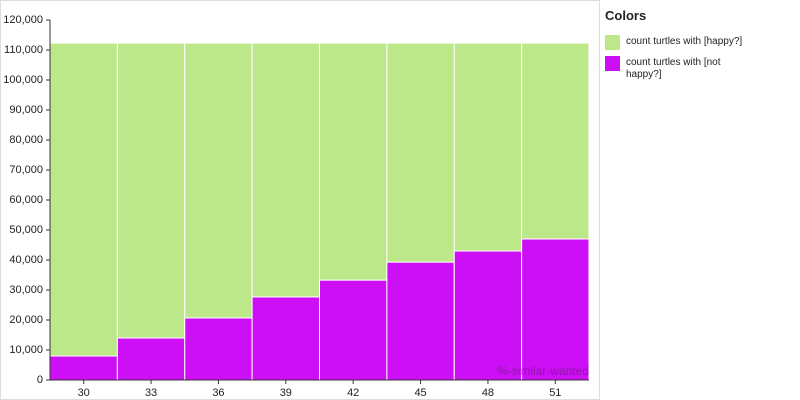 The image size is (800, 400). What do you see at coordinates (286, 393) in the screenshot?
I see `x-tick-label: 39` at bounding box center [286, 393].